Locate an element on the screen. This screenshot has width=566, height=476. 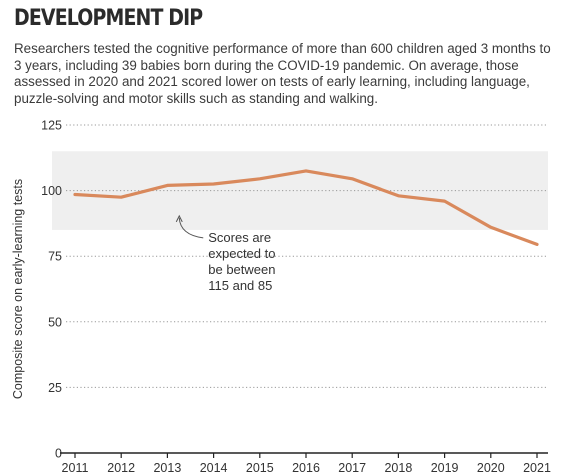
x-tick-label: 2017 is located at coordinates (352, 468).